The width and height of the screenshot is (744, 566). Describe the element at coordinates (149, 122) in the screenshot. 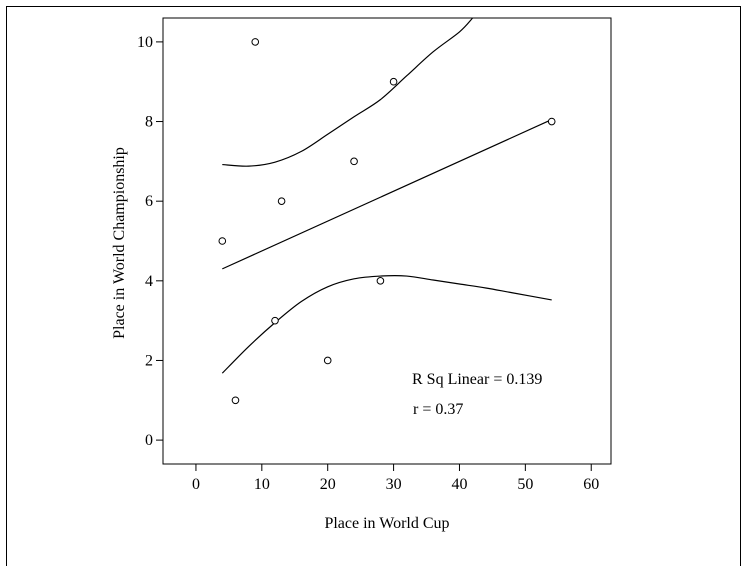

I see `y-tick-label: 8` at that location.